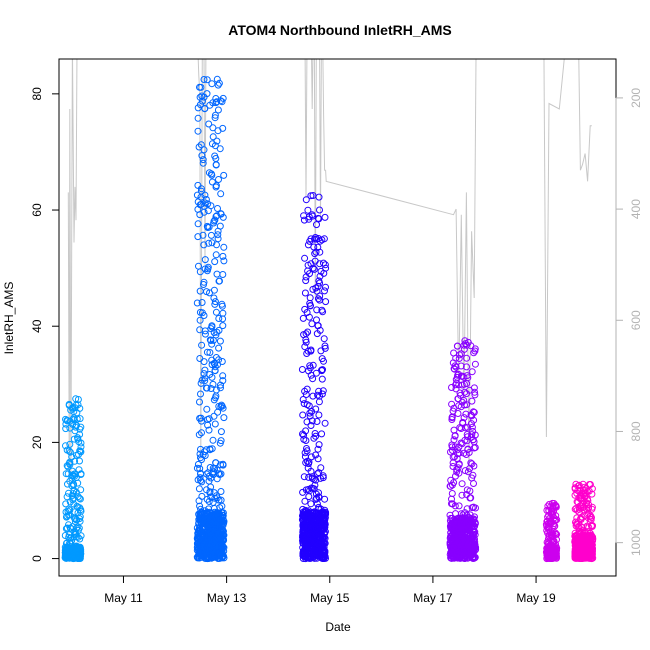 Image resolution: width=650 pixels, height=650 pixels. What do you see at coordinates (636, 209) in the screenshot?
I see `y2-tick-label: 400` at bounding box center [636, 209].